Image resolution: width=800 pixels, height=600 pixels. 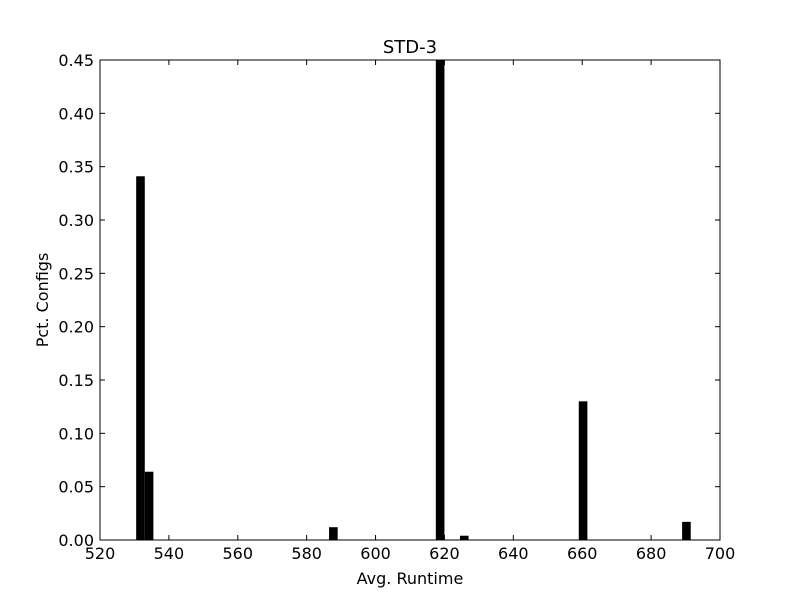 I want to click on y-tick-label: 0.30, so click(x=76, y=220).